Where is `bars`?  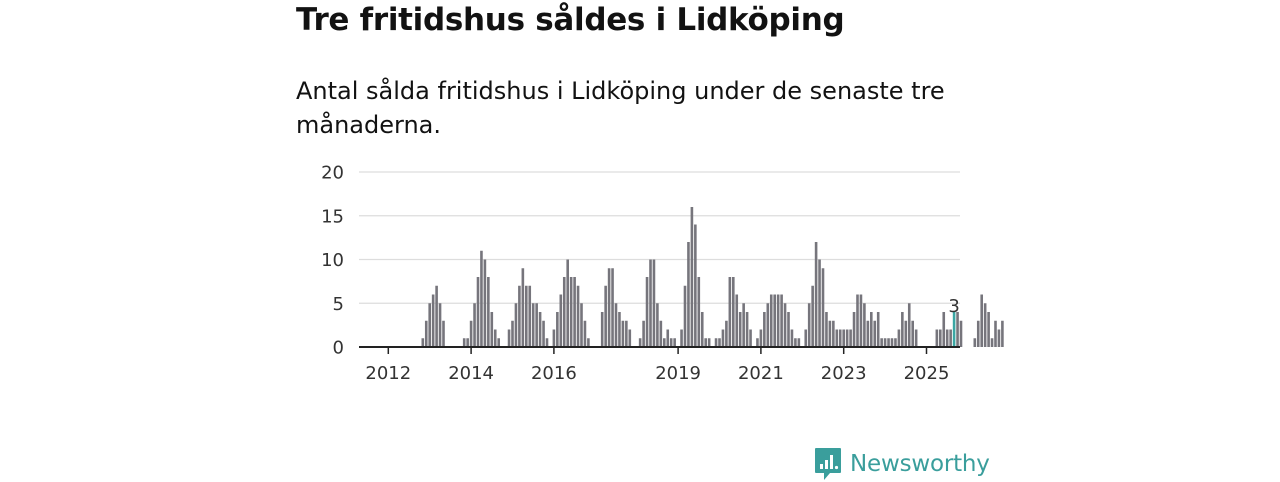
bars is located at coordinates (712, 277).